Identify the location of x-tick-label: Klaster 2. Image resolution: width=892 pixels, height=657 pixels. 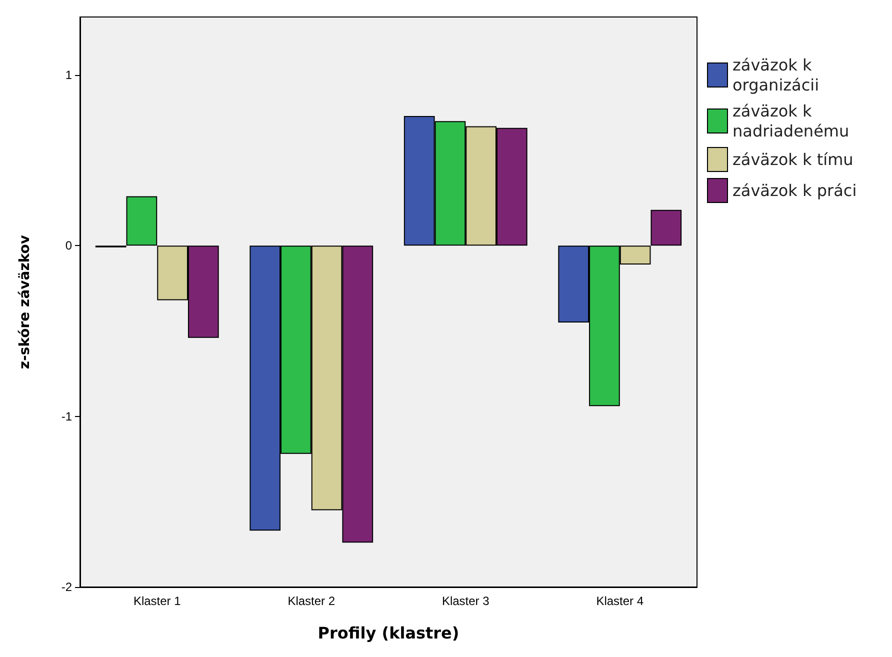
(312, 601).